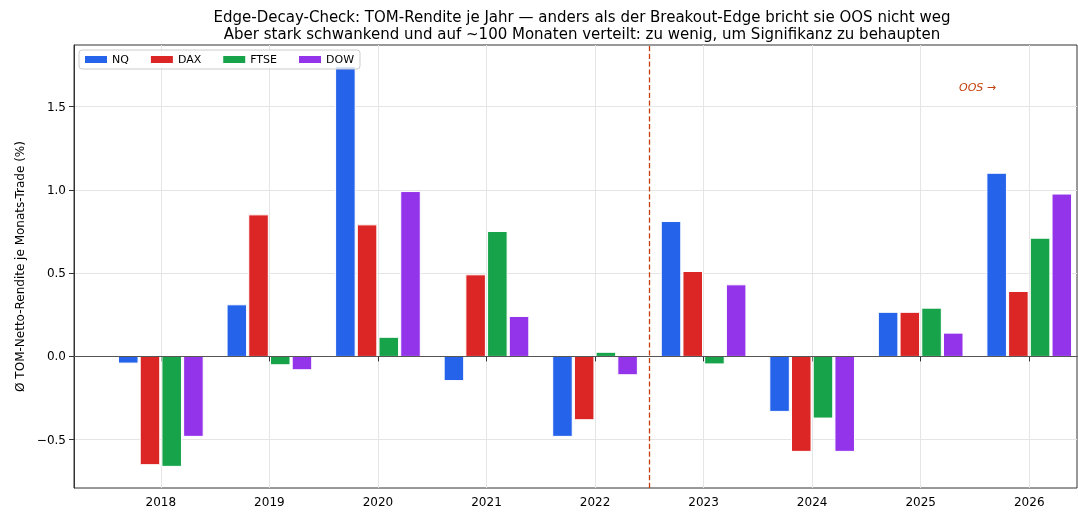 The width and height of the screenshot is (1078, 515). Describe the element at coordinates (812, 502) in the screenshot. I see `x-tick-label: 2024` at that location.